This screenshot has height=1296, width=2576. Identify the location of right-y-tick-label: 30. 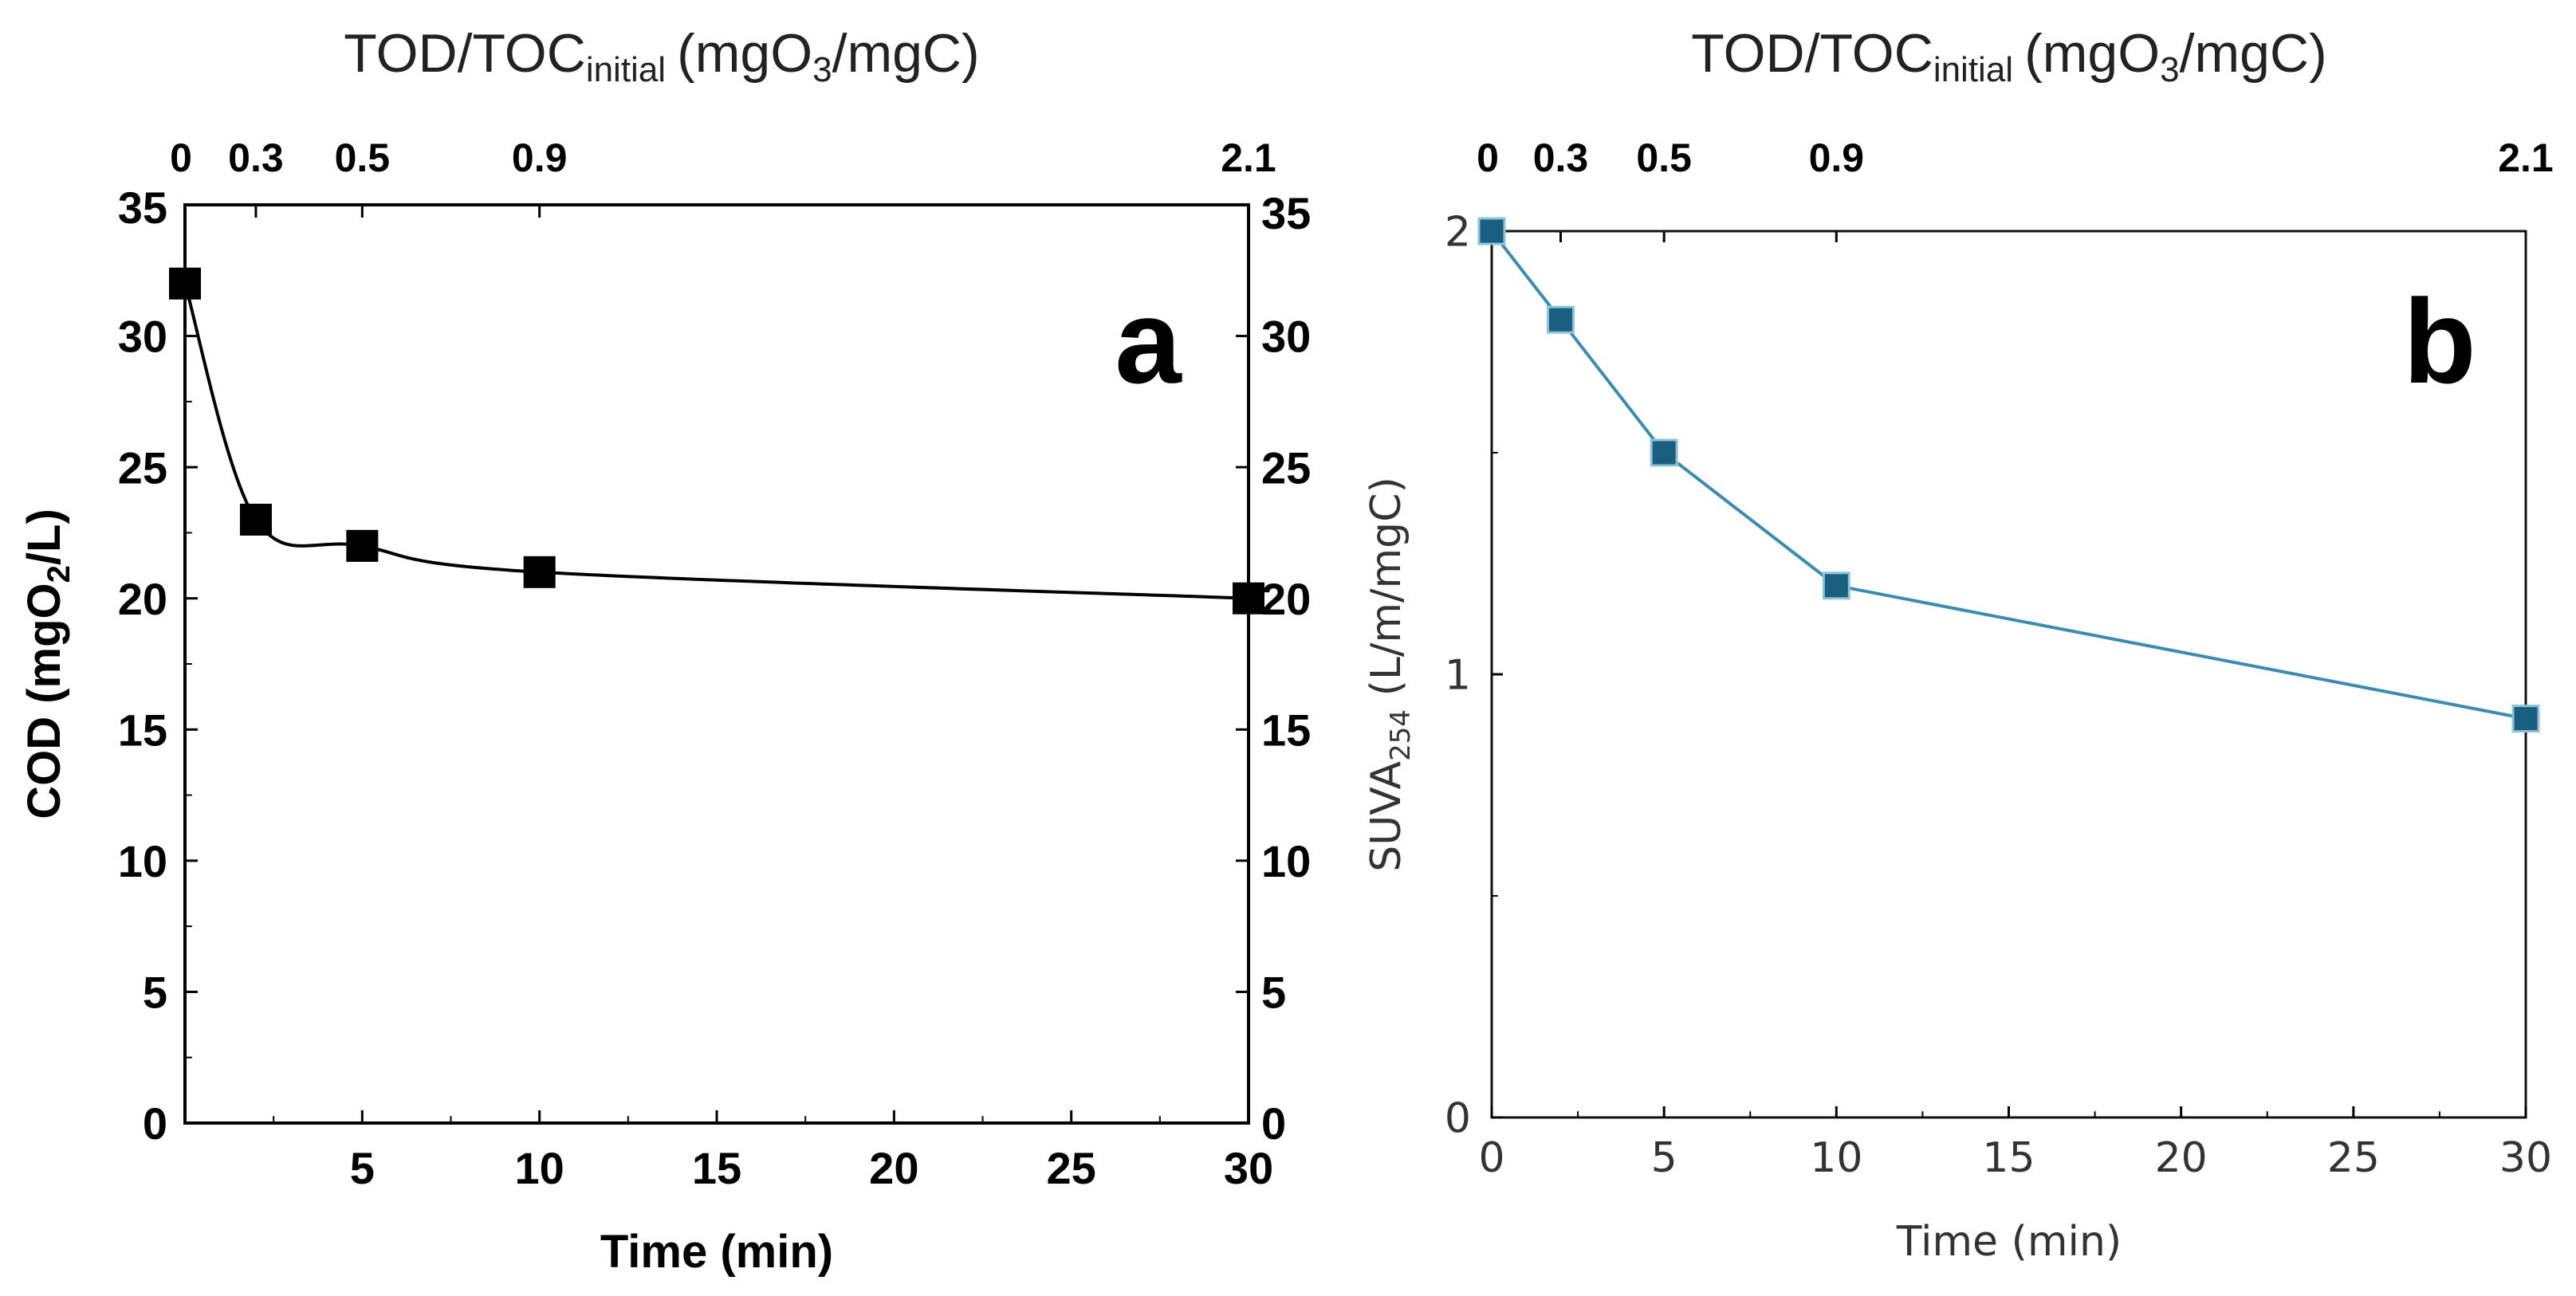
(1286, 337).